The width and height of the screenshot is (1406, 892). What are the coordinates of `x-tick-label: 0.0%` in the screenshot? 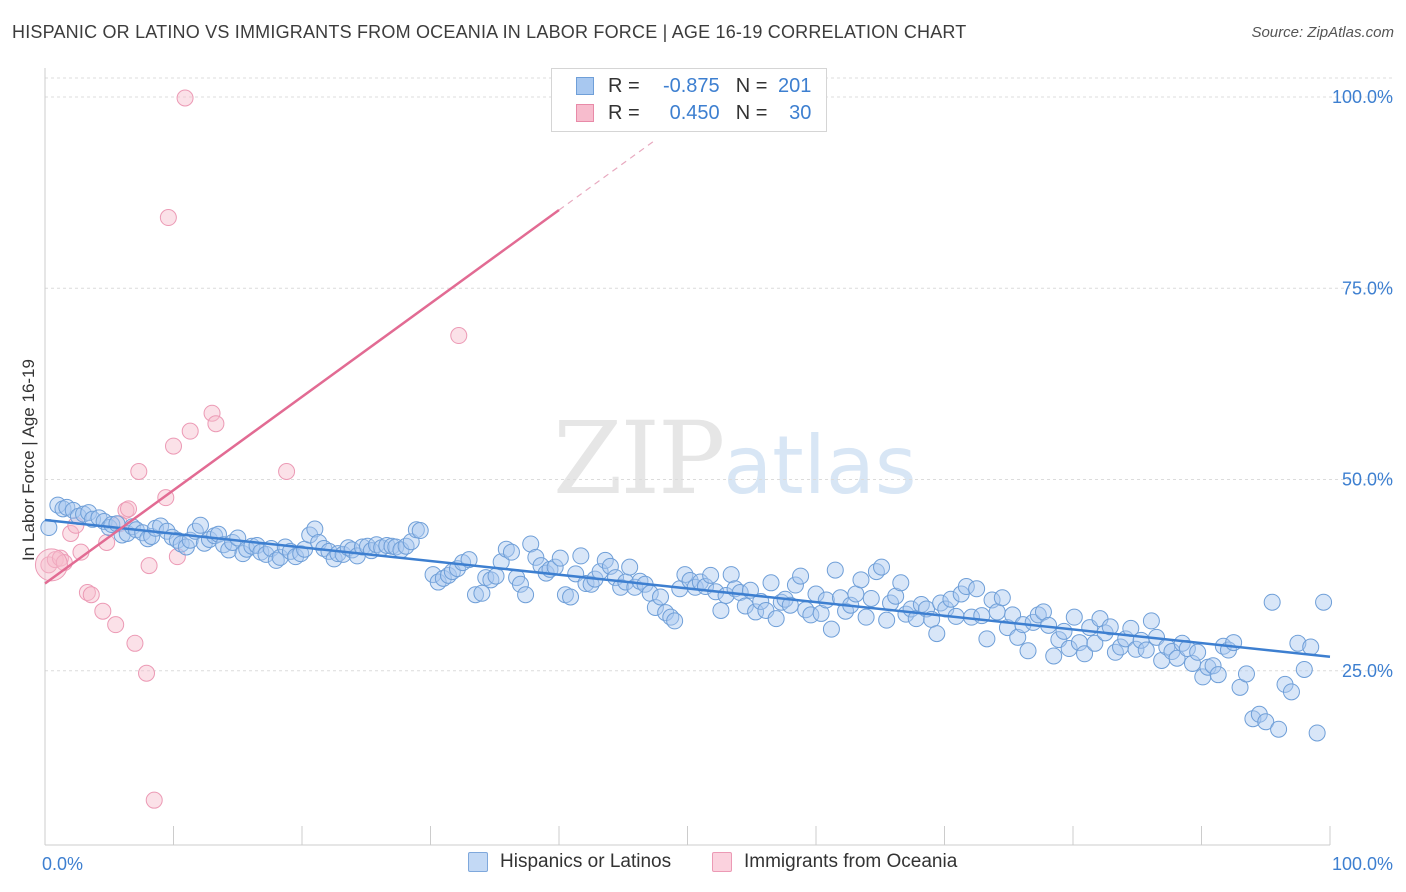 It's located at (62, 864).